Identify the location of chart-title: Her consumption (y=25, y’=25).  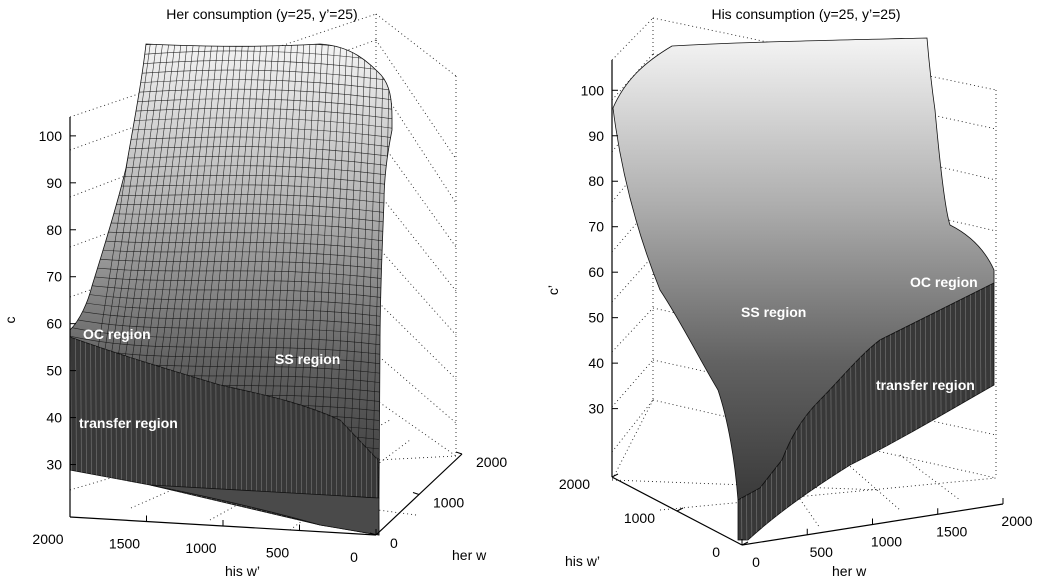
(261, 14).